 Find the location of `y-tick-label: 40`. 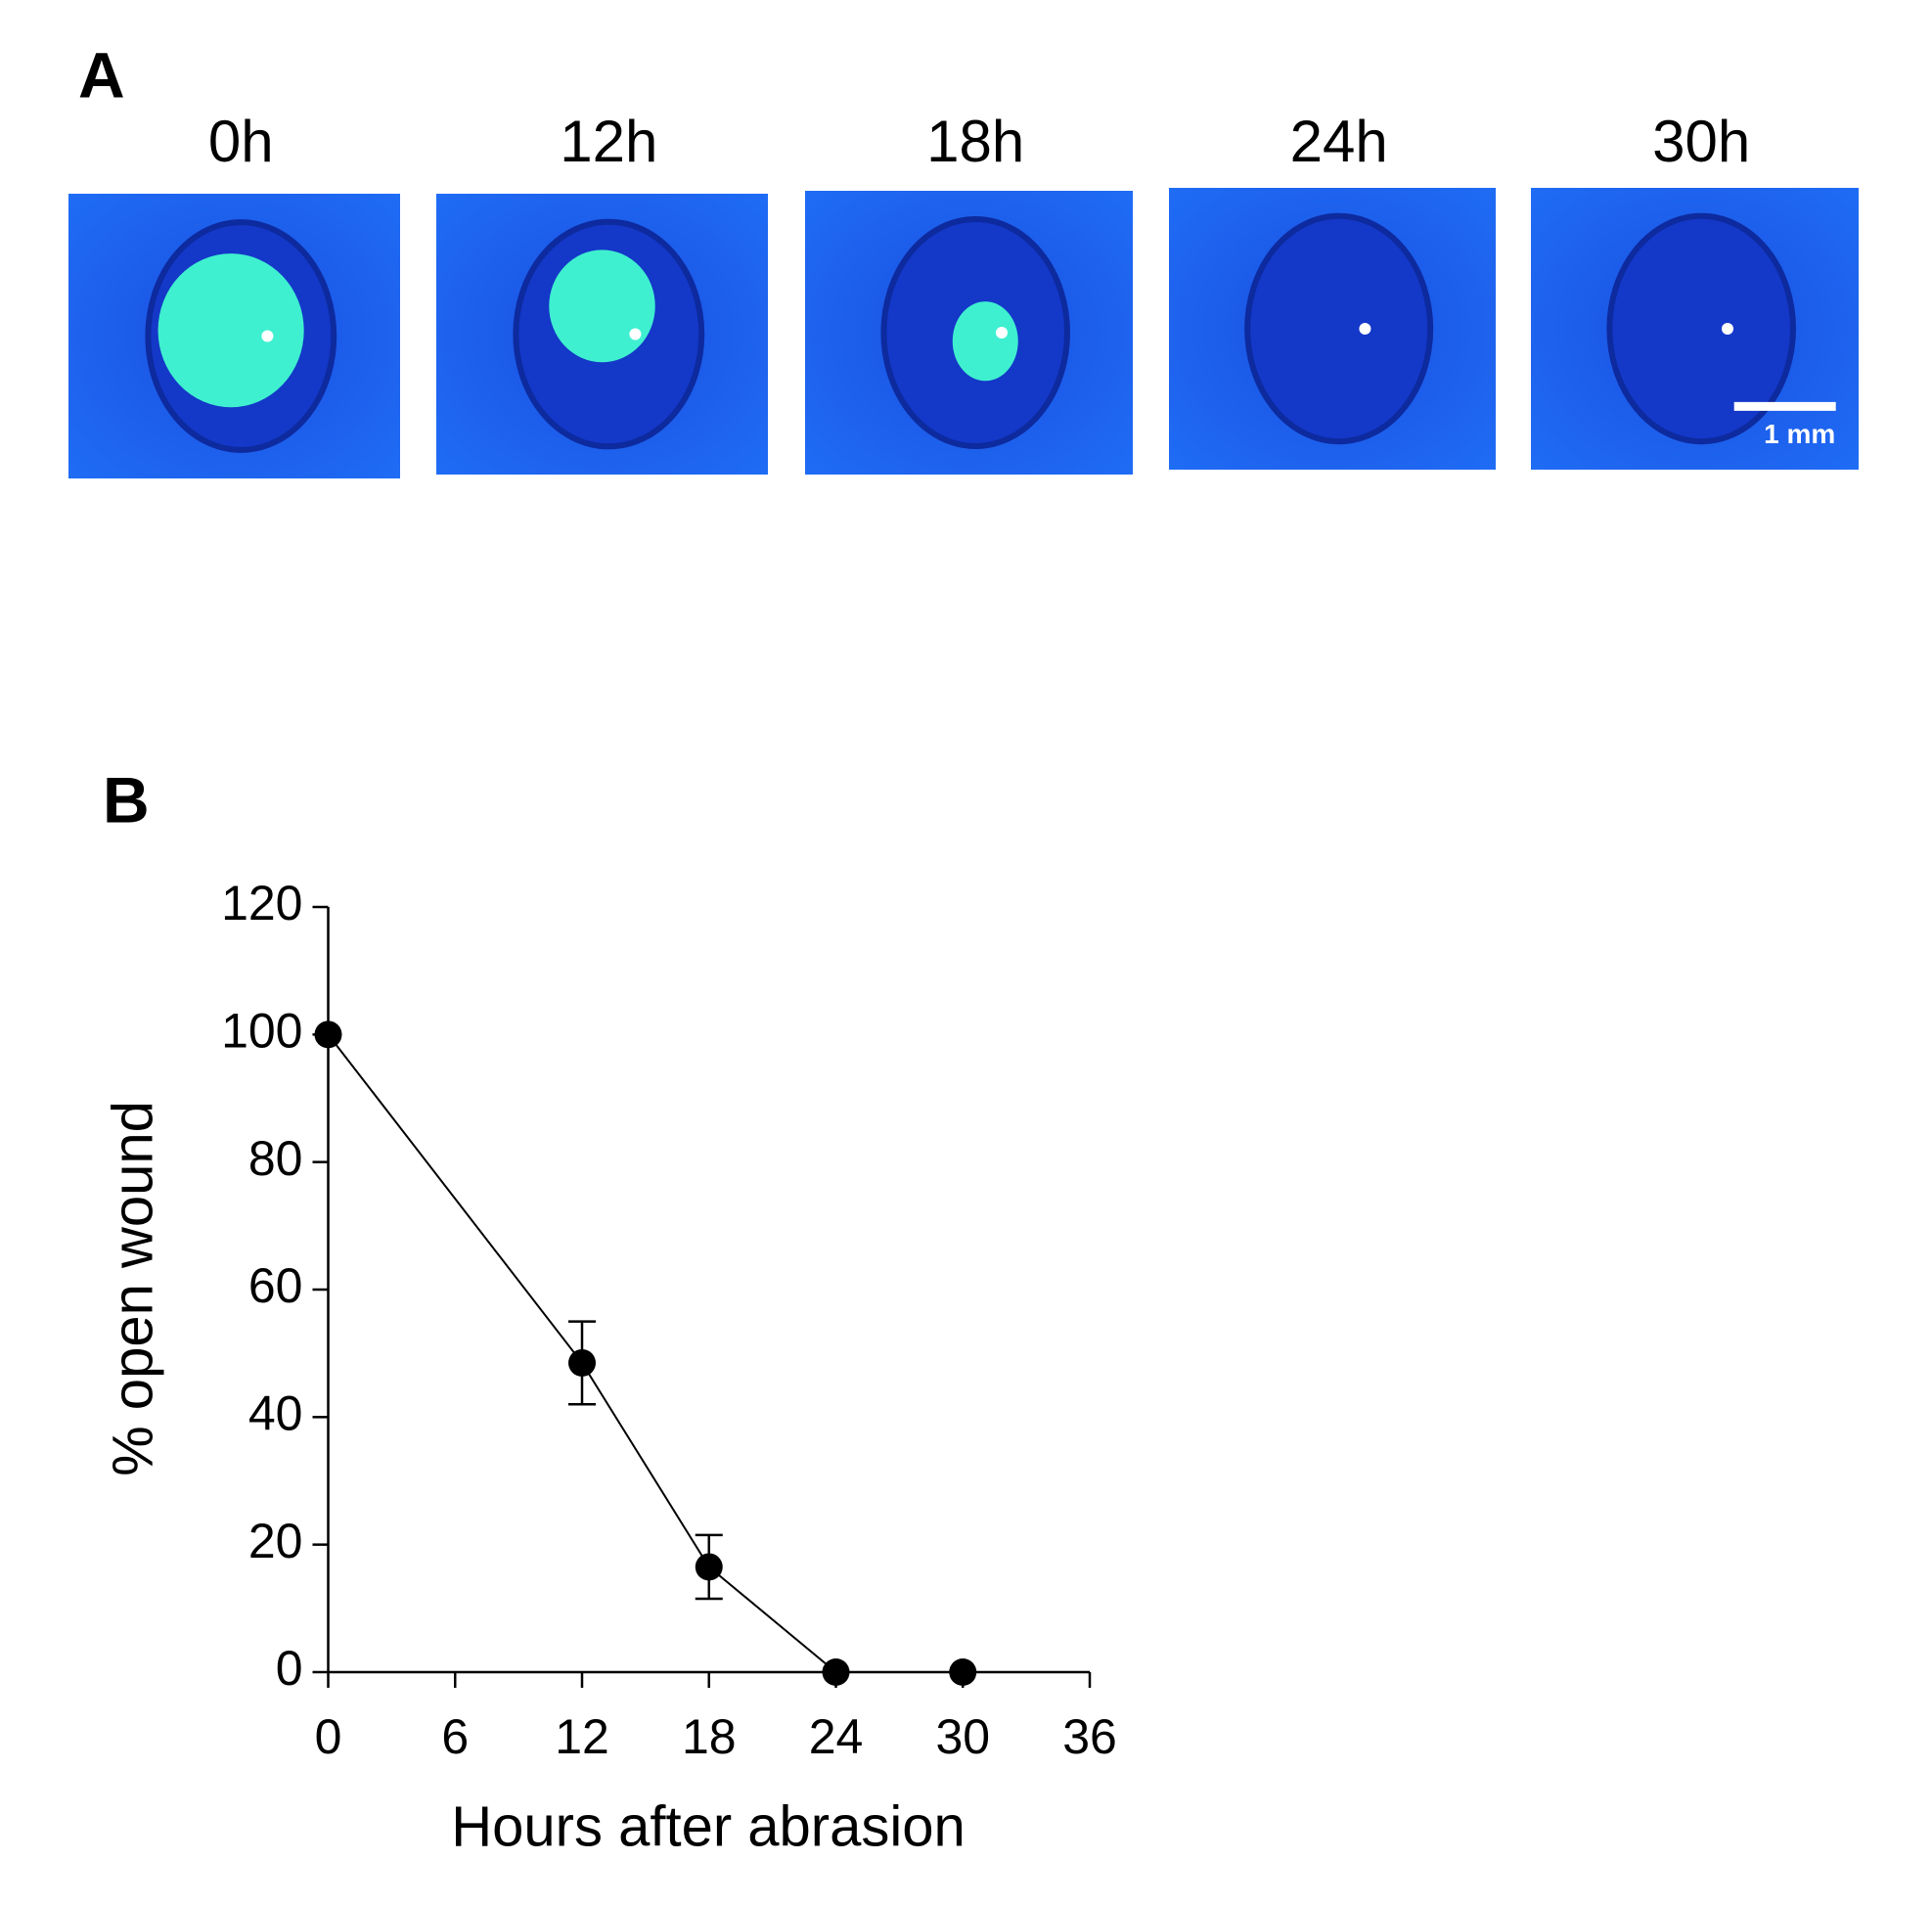

y-tick-label: 40 is located at coordinates (275, 1413).